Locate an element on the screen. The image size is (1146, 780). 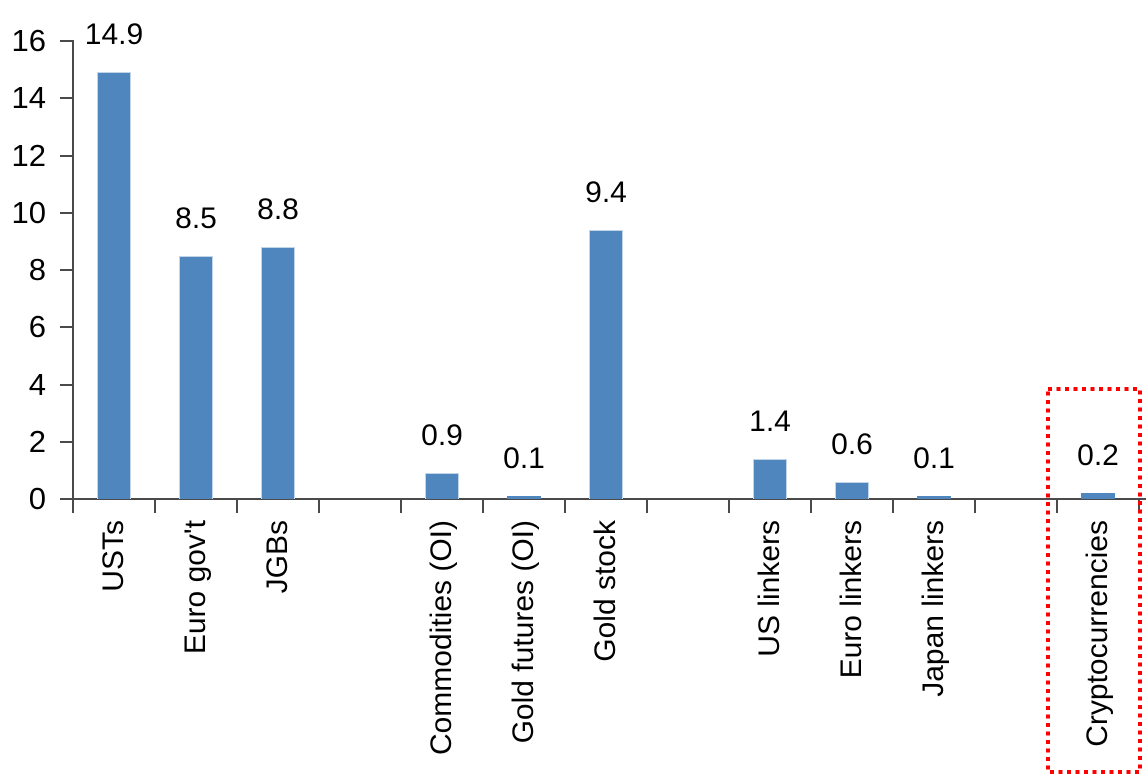
highlight-box is located at coordinates (1094, 580).